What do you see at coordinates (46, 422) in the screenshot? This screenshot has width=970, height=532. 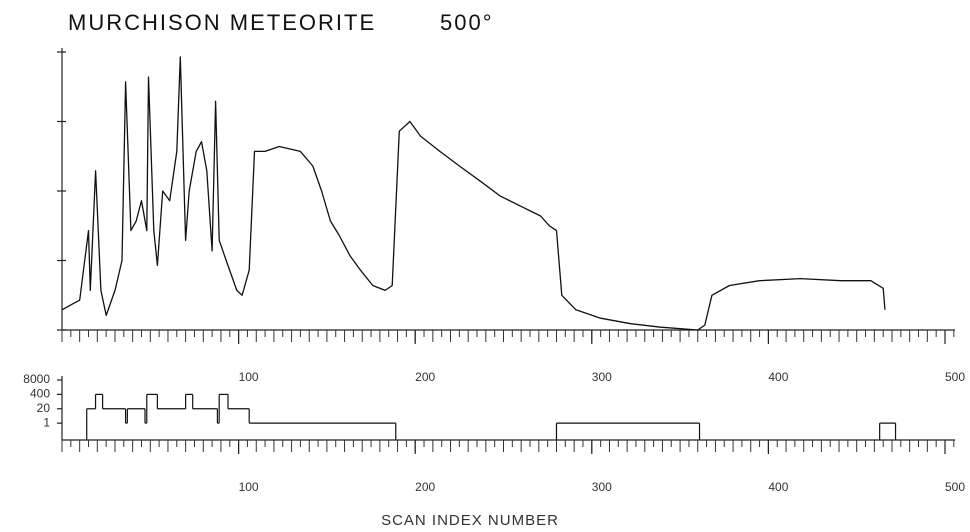 I see `y-tick-label: 1` at bounding box center [46, 422].